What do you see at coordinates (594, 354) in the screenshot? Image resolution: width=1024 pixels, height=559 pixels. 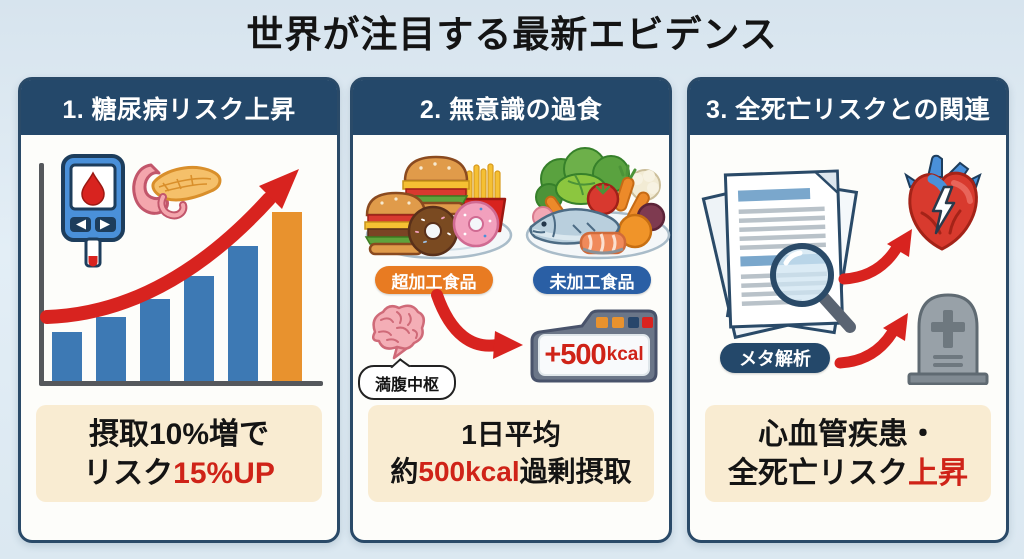 I see `calorie-value: +500 kcal` at bounding box center [594, 354].